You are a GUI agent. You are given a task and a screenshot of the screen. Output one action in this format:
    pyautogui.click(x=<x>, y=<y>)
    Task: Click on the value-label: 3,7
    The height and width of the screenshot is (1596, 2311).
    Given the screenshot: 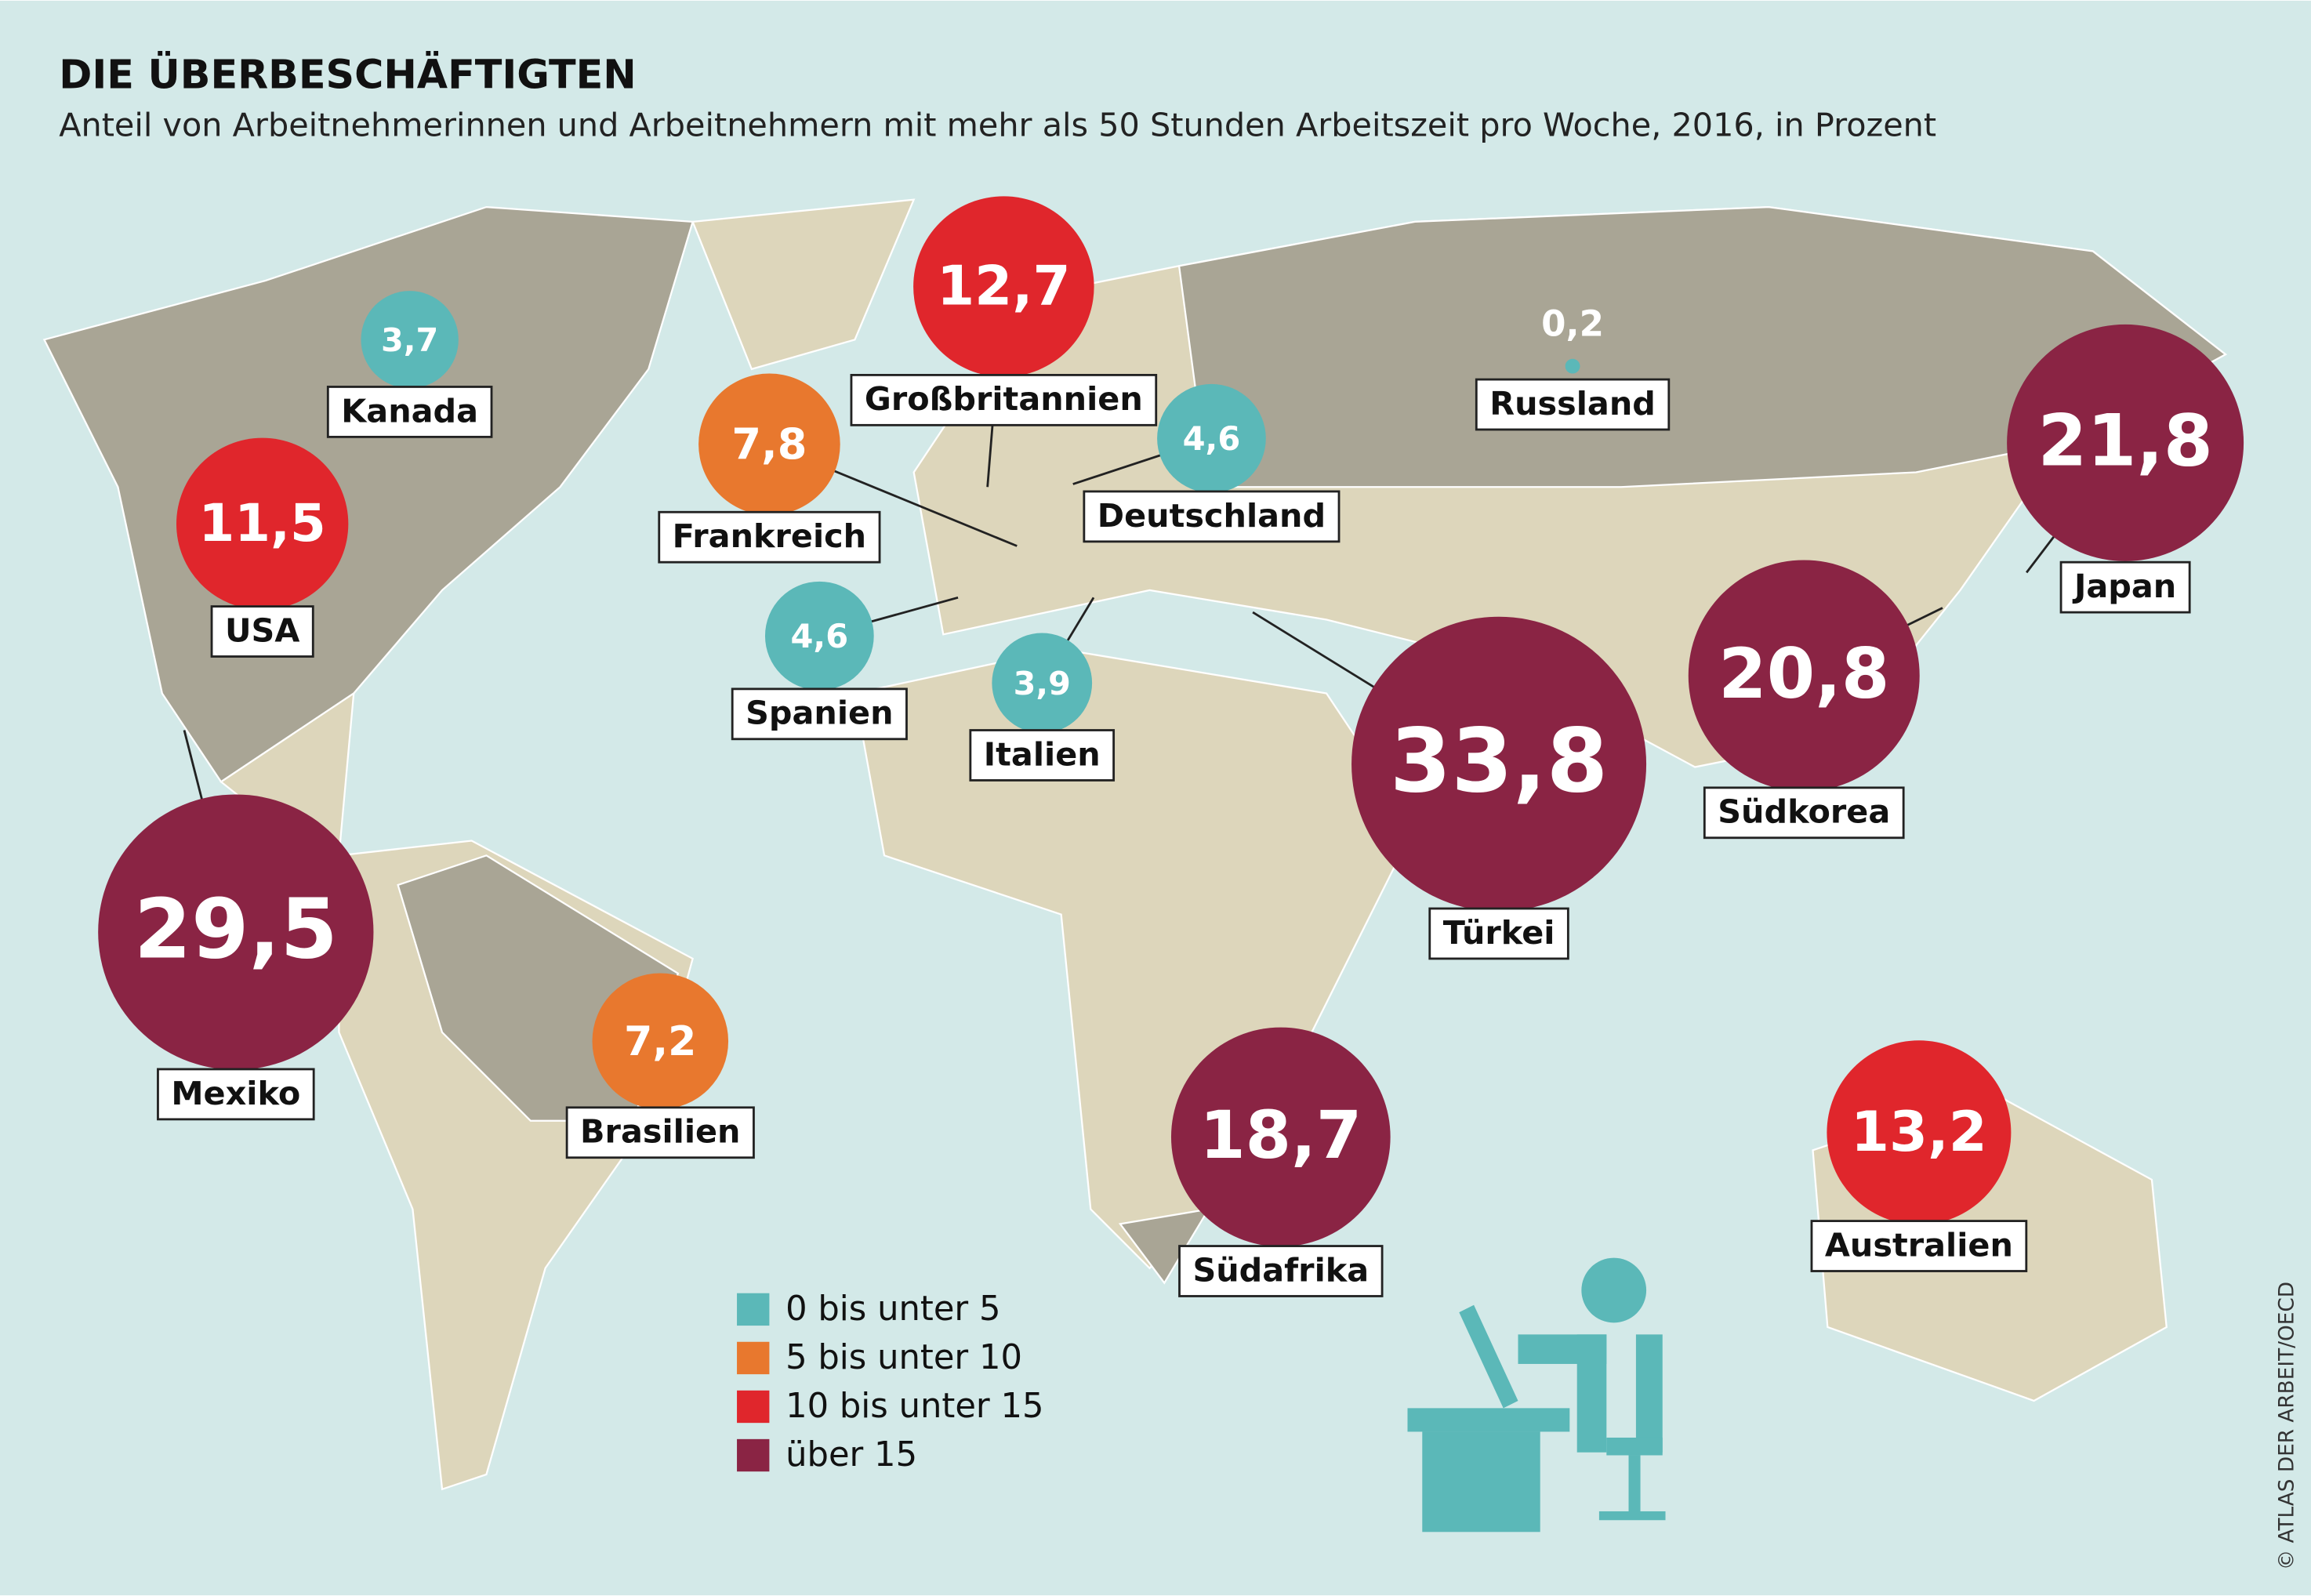 What is the action you would take?
    pyautogui.click(x=409, y=340)
    